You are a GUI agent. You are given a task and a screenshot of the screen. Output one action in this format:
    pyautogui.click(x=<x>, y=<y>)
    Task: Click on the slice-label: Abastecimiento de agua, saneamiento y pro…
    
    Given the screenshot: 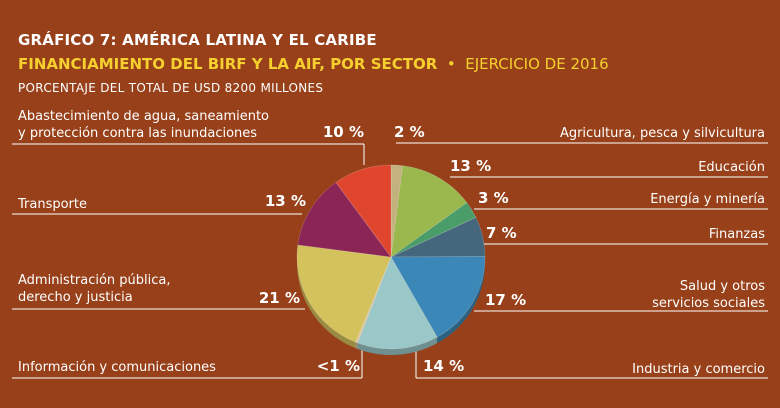 What is the action you would take?
    pyautogui.click(x=143, y=125)
    